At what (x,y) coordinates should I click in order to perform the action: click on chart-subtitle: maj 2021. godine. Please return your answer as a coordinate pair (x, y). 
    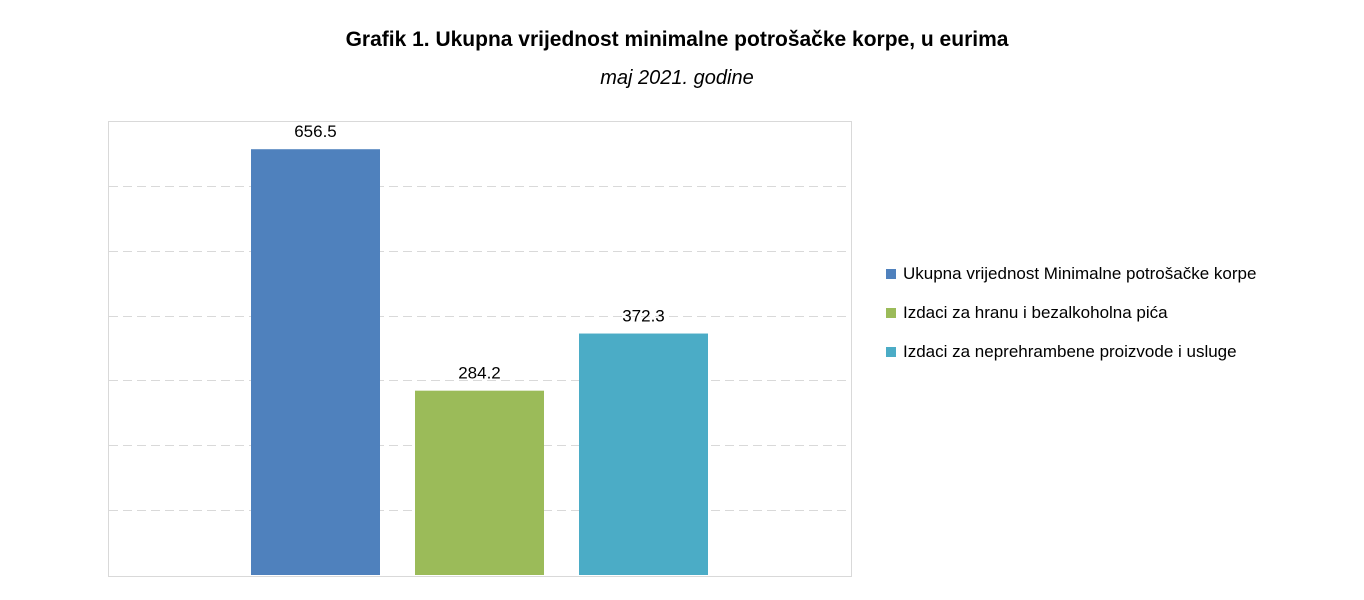
    Looking at the image, I should click on (677, 78).